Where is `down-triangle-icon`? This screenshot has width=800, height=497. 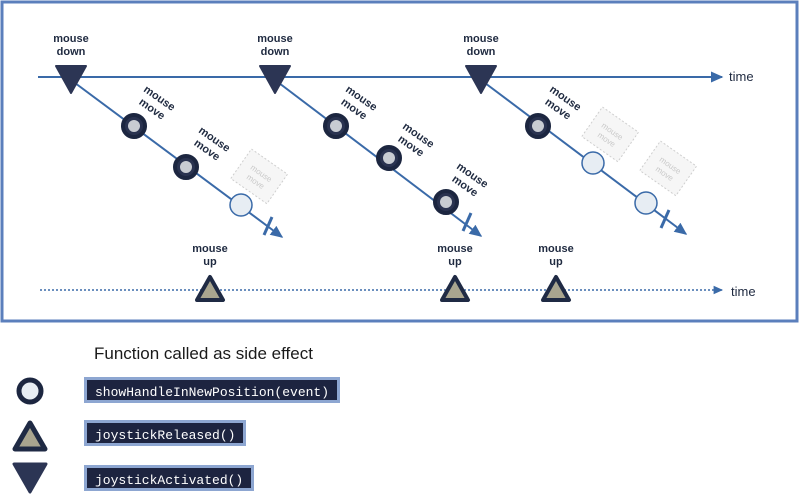 down-triangle-icon is located at coordinates (30, 478).